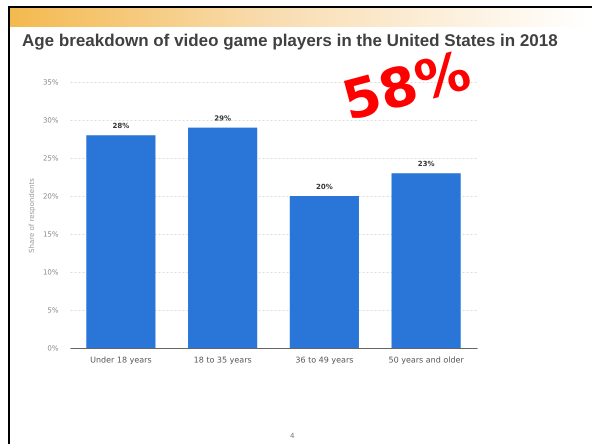 This screenshot has width=592, height=444. What do you see at coordinates (290, 41) in the screenshot?
I see `chart-title: Age breakdown of video game players in the United States in 2018` at bounding box center [290, 41].